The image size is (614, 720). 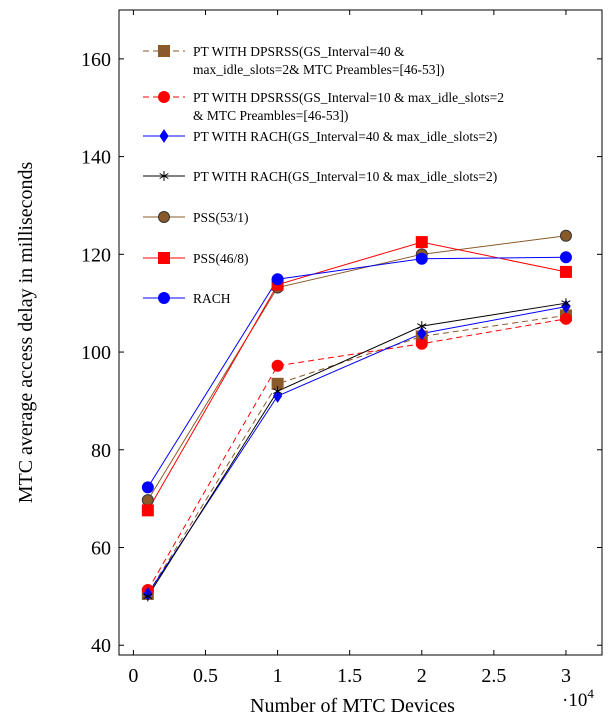 I want to click on x-multiplier-base: ·10, so click(x=574, y=700).